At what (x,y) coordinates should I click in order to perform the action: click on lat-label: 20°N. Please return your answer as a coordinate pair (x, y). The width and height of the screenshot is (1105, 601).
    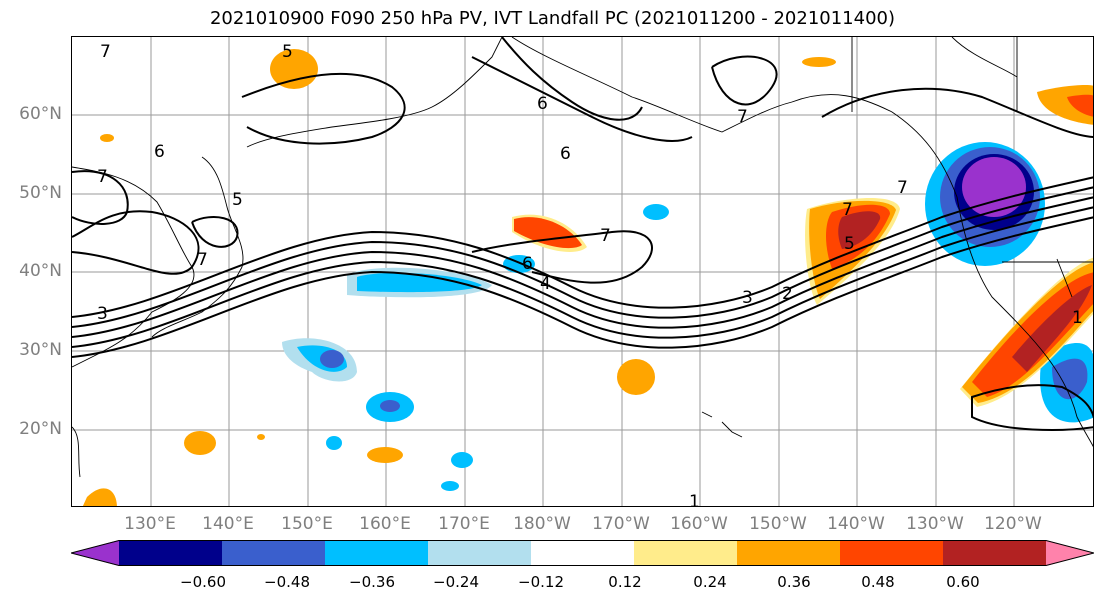
    Looking at the image, I should click on (40, 429).